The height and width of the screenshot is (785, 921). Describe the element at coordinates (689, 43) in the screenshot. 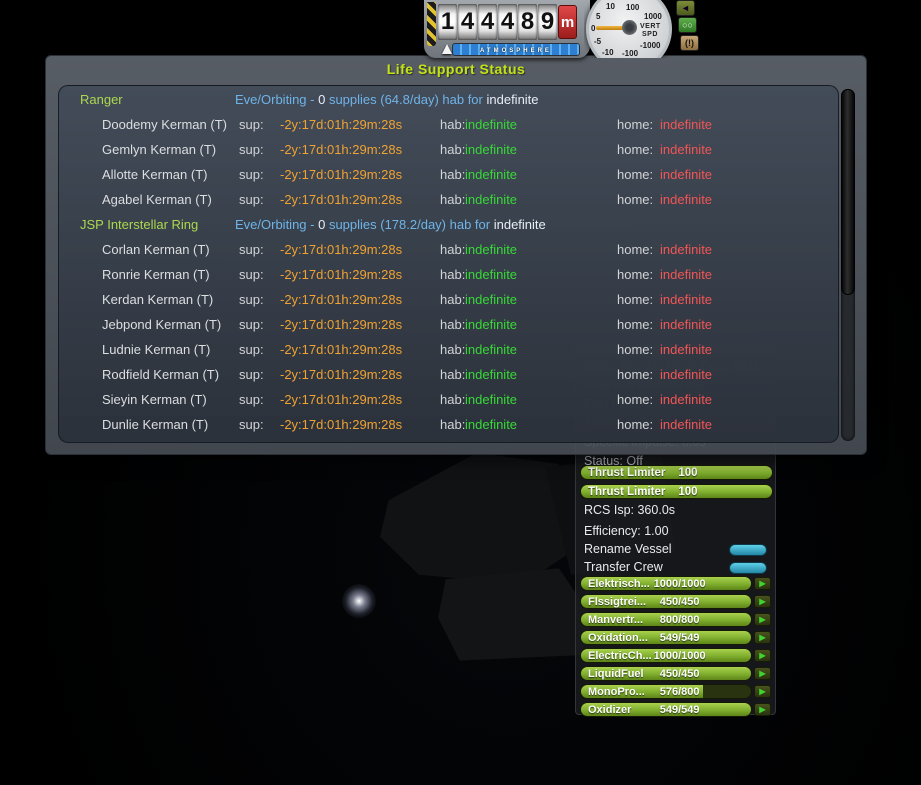

I see `alert-button: (!)` at that location.